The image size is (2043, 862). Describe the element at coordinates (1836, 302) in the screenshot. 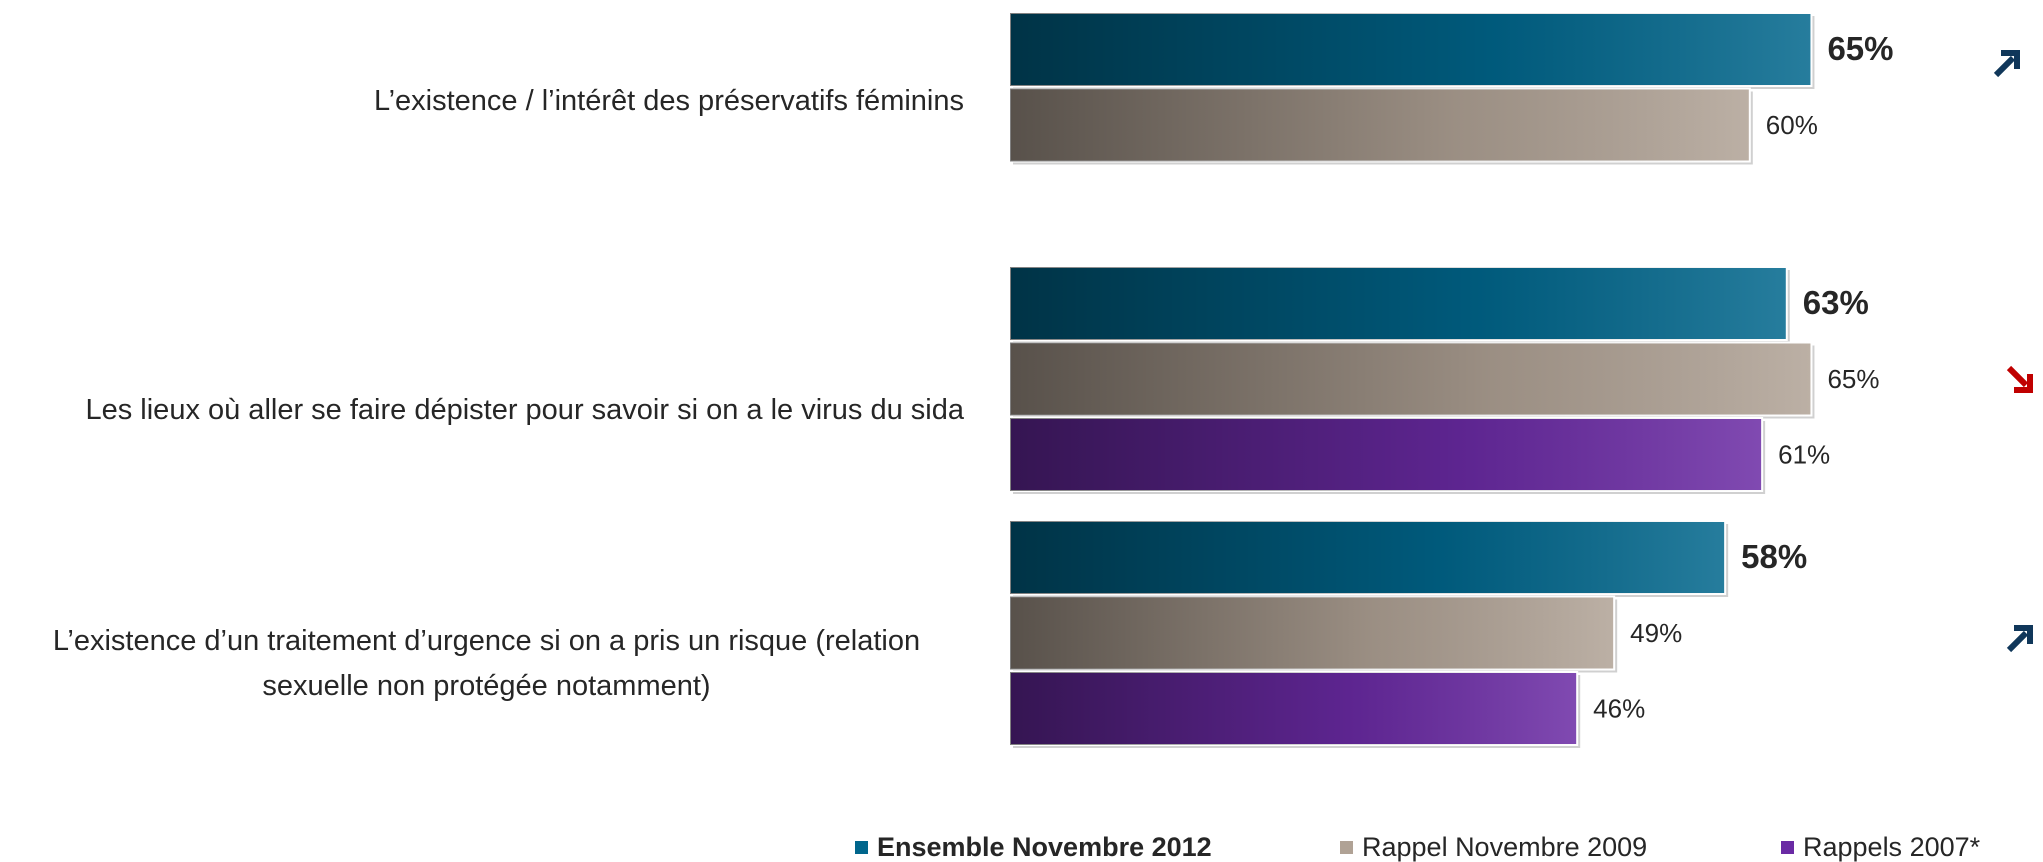

I see `value-label: 63%` at that location.